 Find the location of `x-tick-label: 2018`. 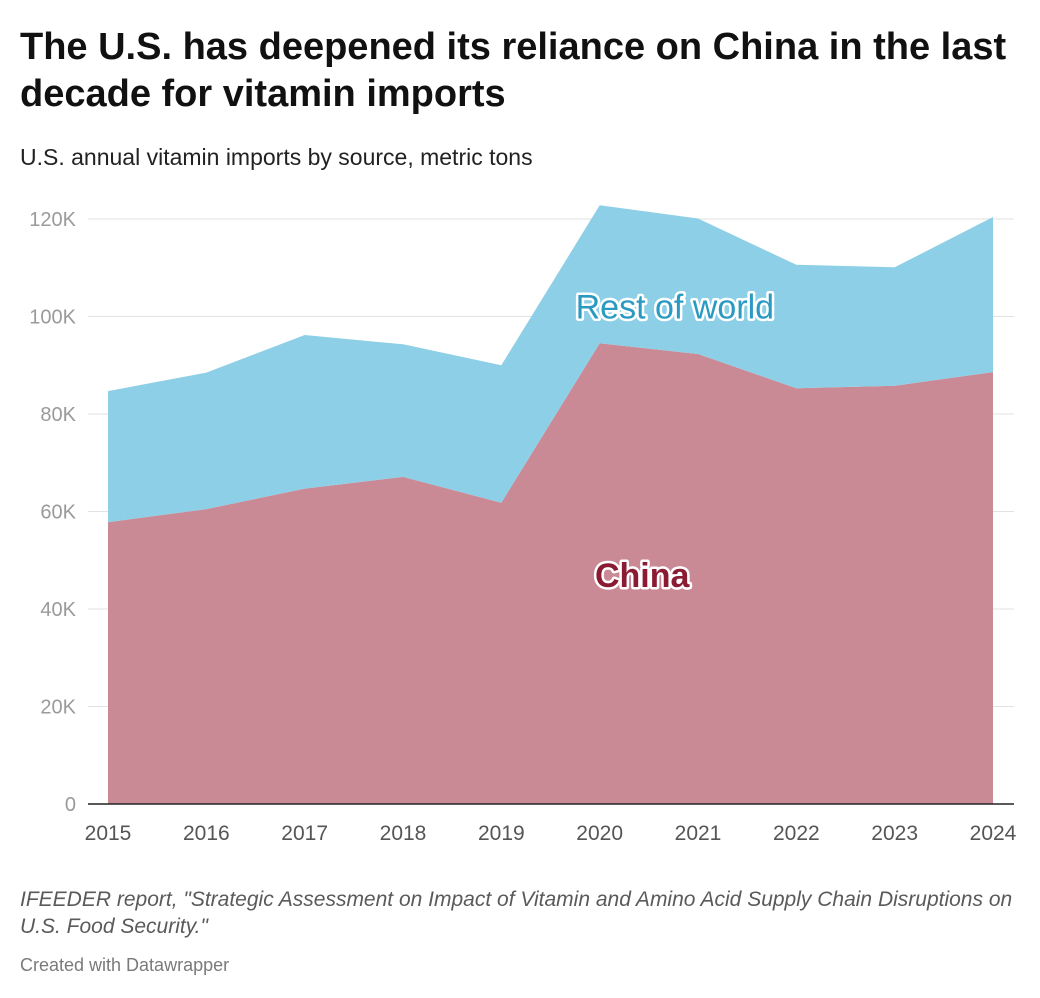

x-tick-label: 2018 is located at coordinates (403, 833).